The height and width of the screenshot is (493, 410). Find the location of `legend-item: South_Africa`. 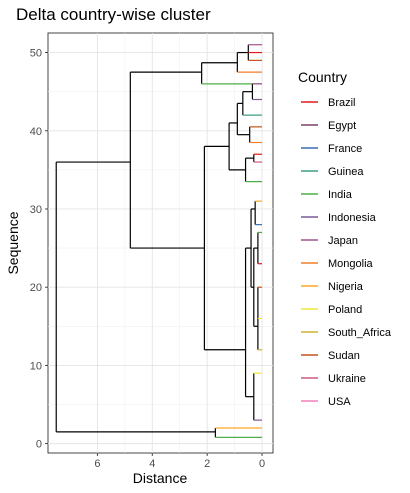

legend-item: South_Africa is located at coordinates (346, 333).